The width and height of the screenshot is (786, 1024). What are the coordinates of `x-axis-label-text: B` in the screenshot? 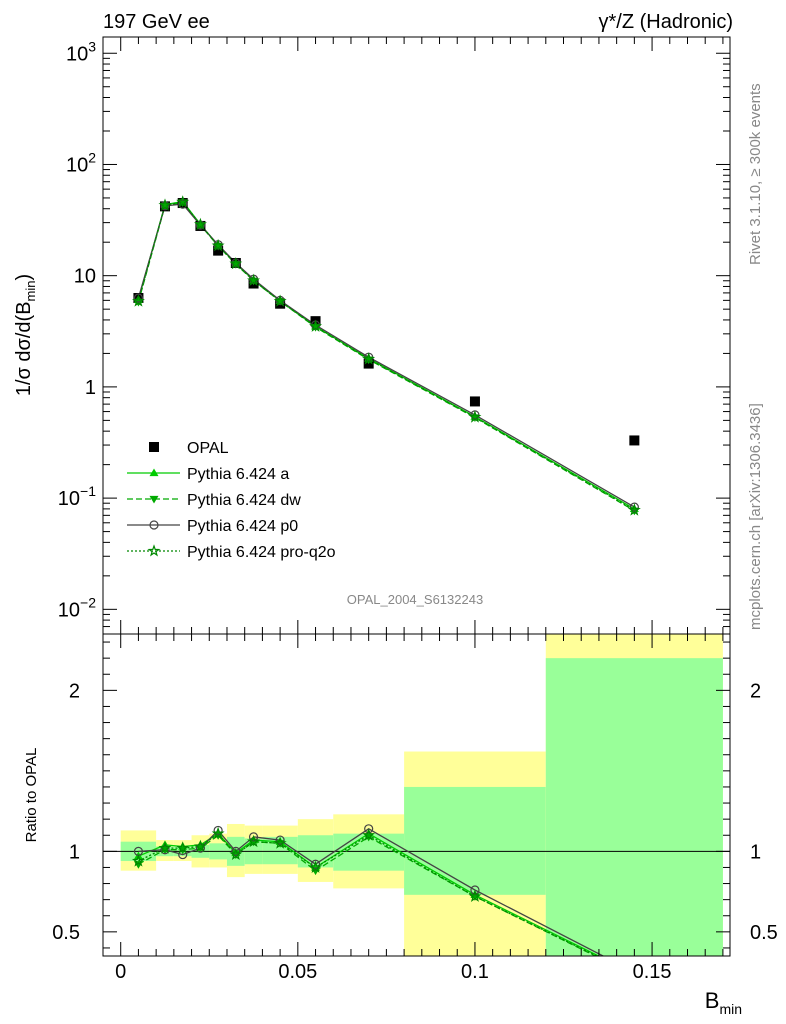 It's located at (712, 1000).